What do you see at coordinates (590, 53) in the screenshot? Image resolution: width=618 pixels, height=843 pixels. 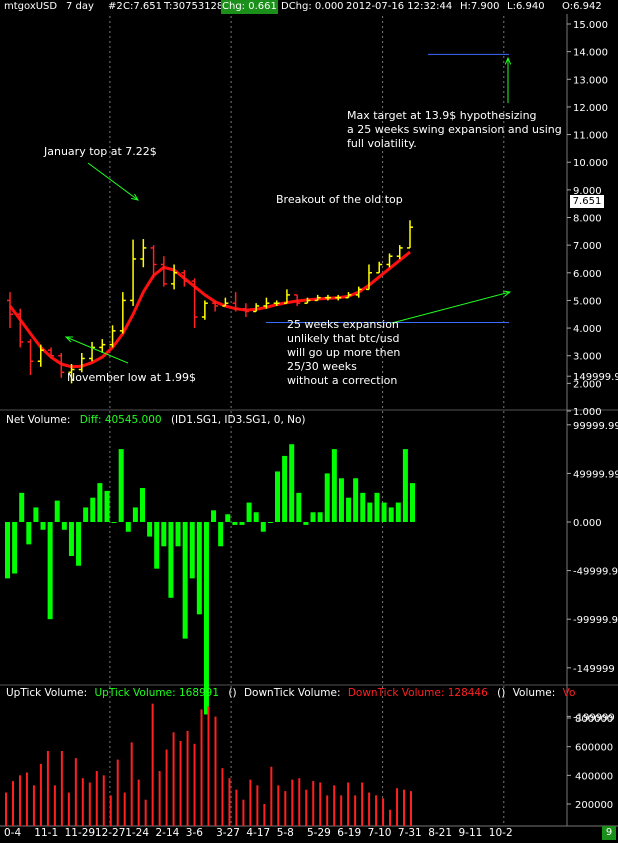 I see `price-tick-label: 14.000` at bounding box center [590, 53].